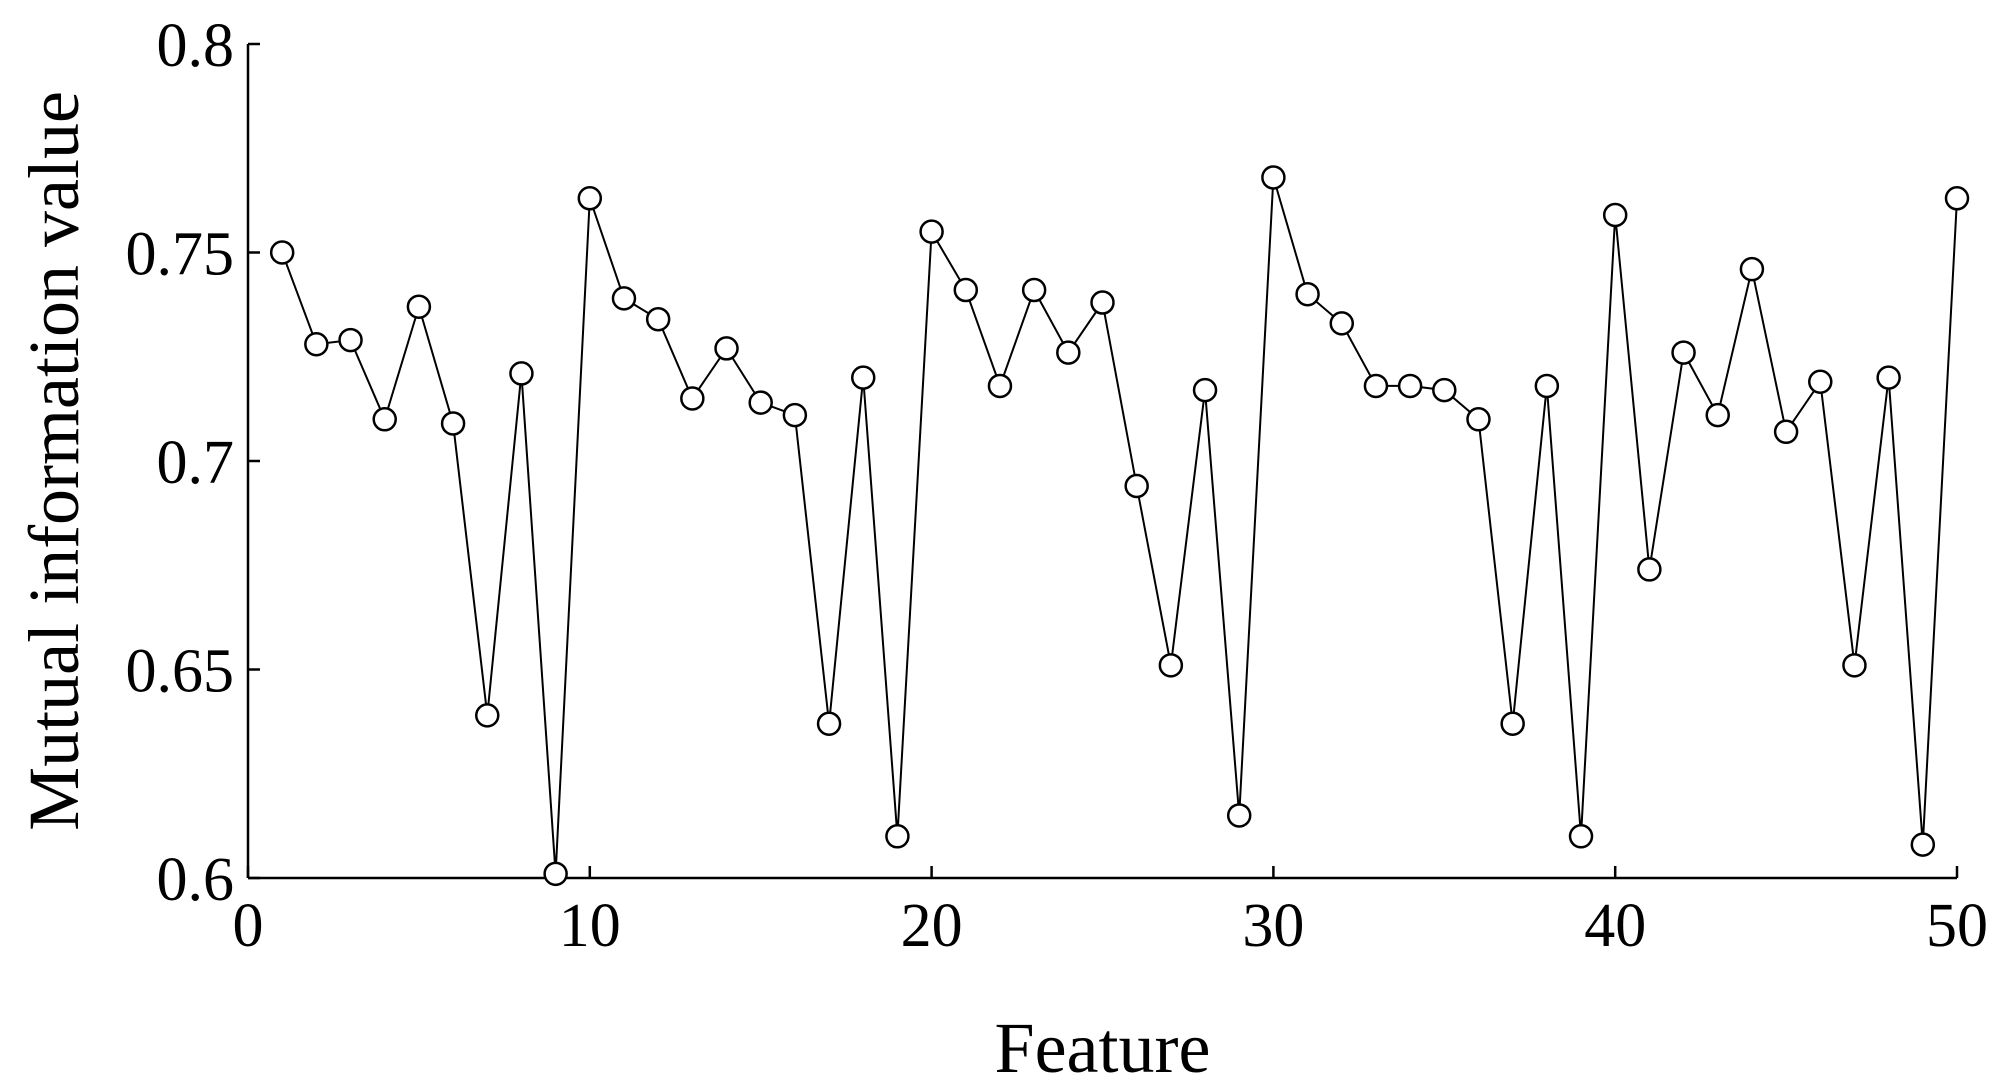 This screenshot has width=2002, height=1086. What do you see at coordinates (1273, 926) in the screenshot?
I see `x-tick-label: 30` at bounding box center [1273, 926].